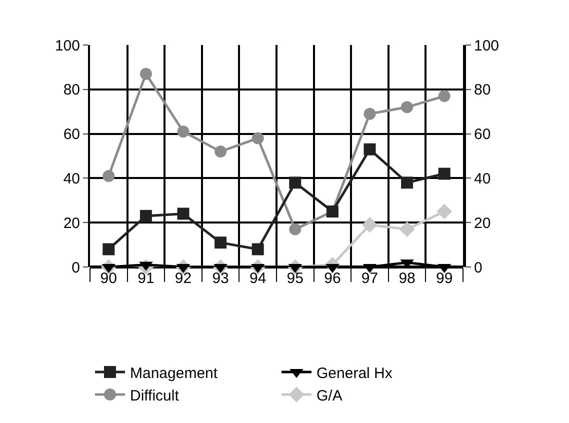 This screenshot has height=423, width=569. What do you see at coordinates (76, 267) in the screenshot?
I see `y-tick-label: 0` at bounding box center [76, 267].